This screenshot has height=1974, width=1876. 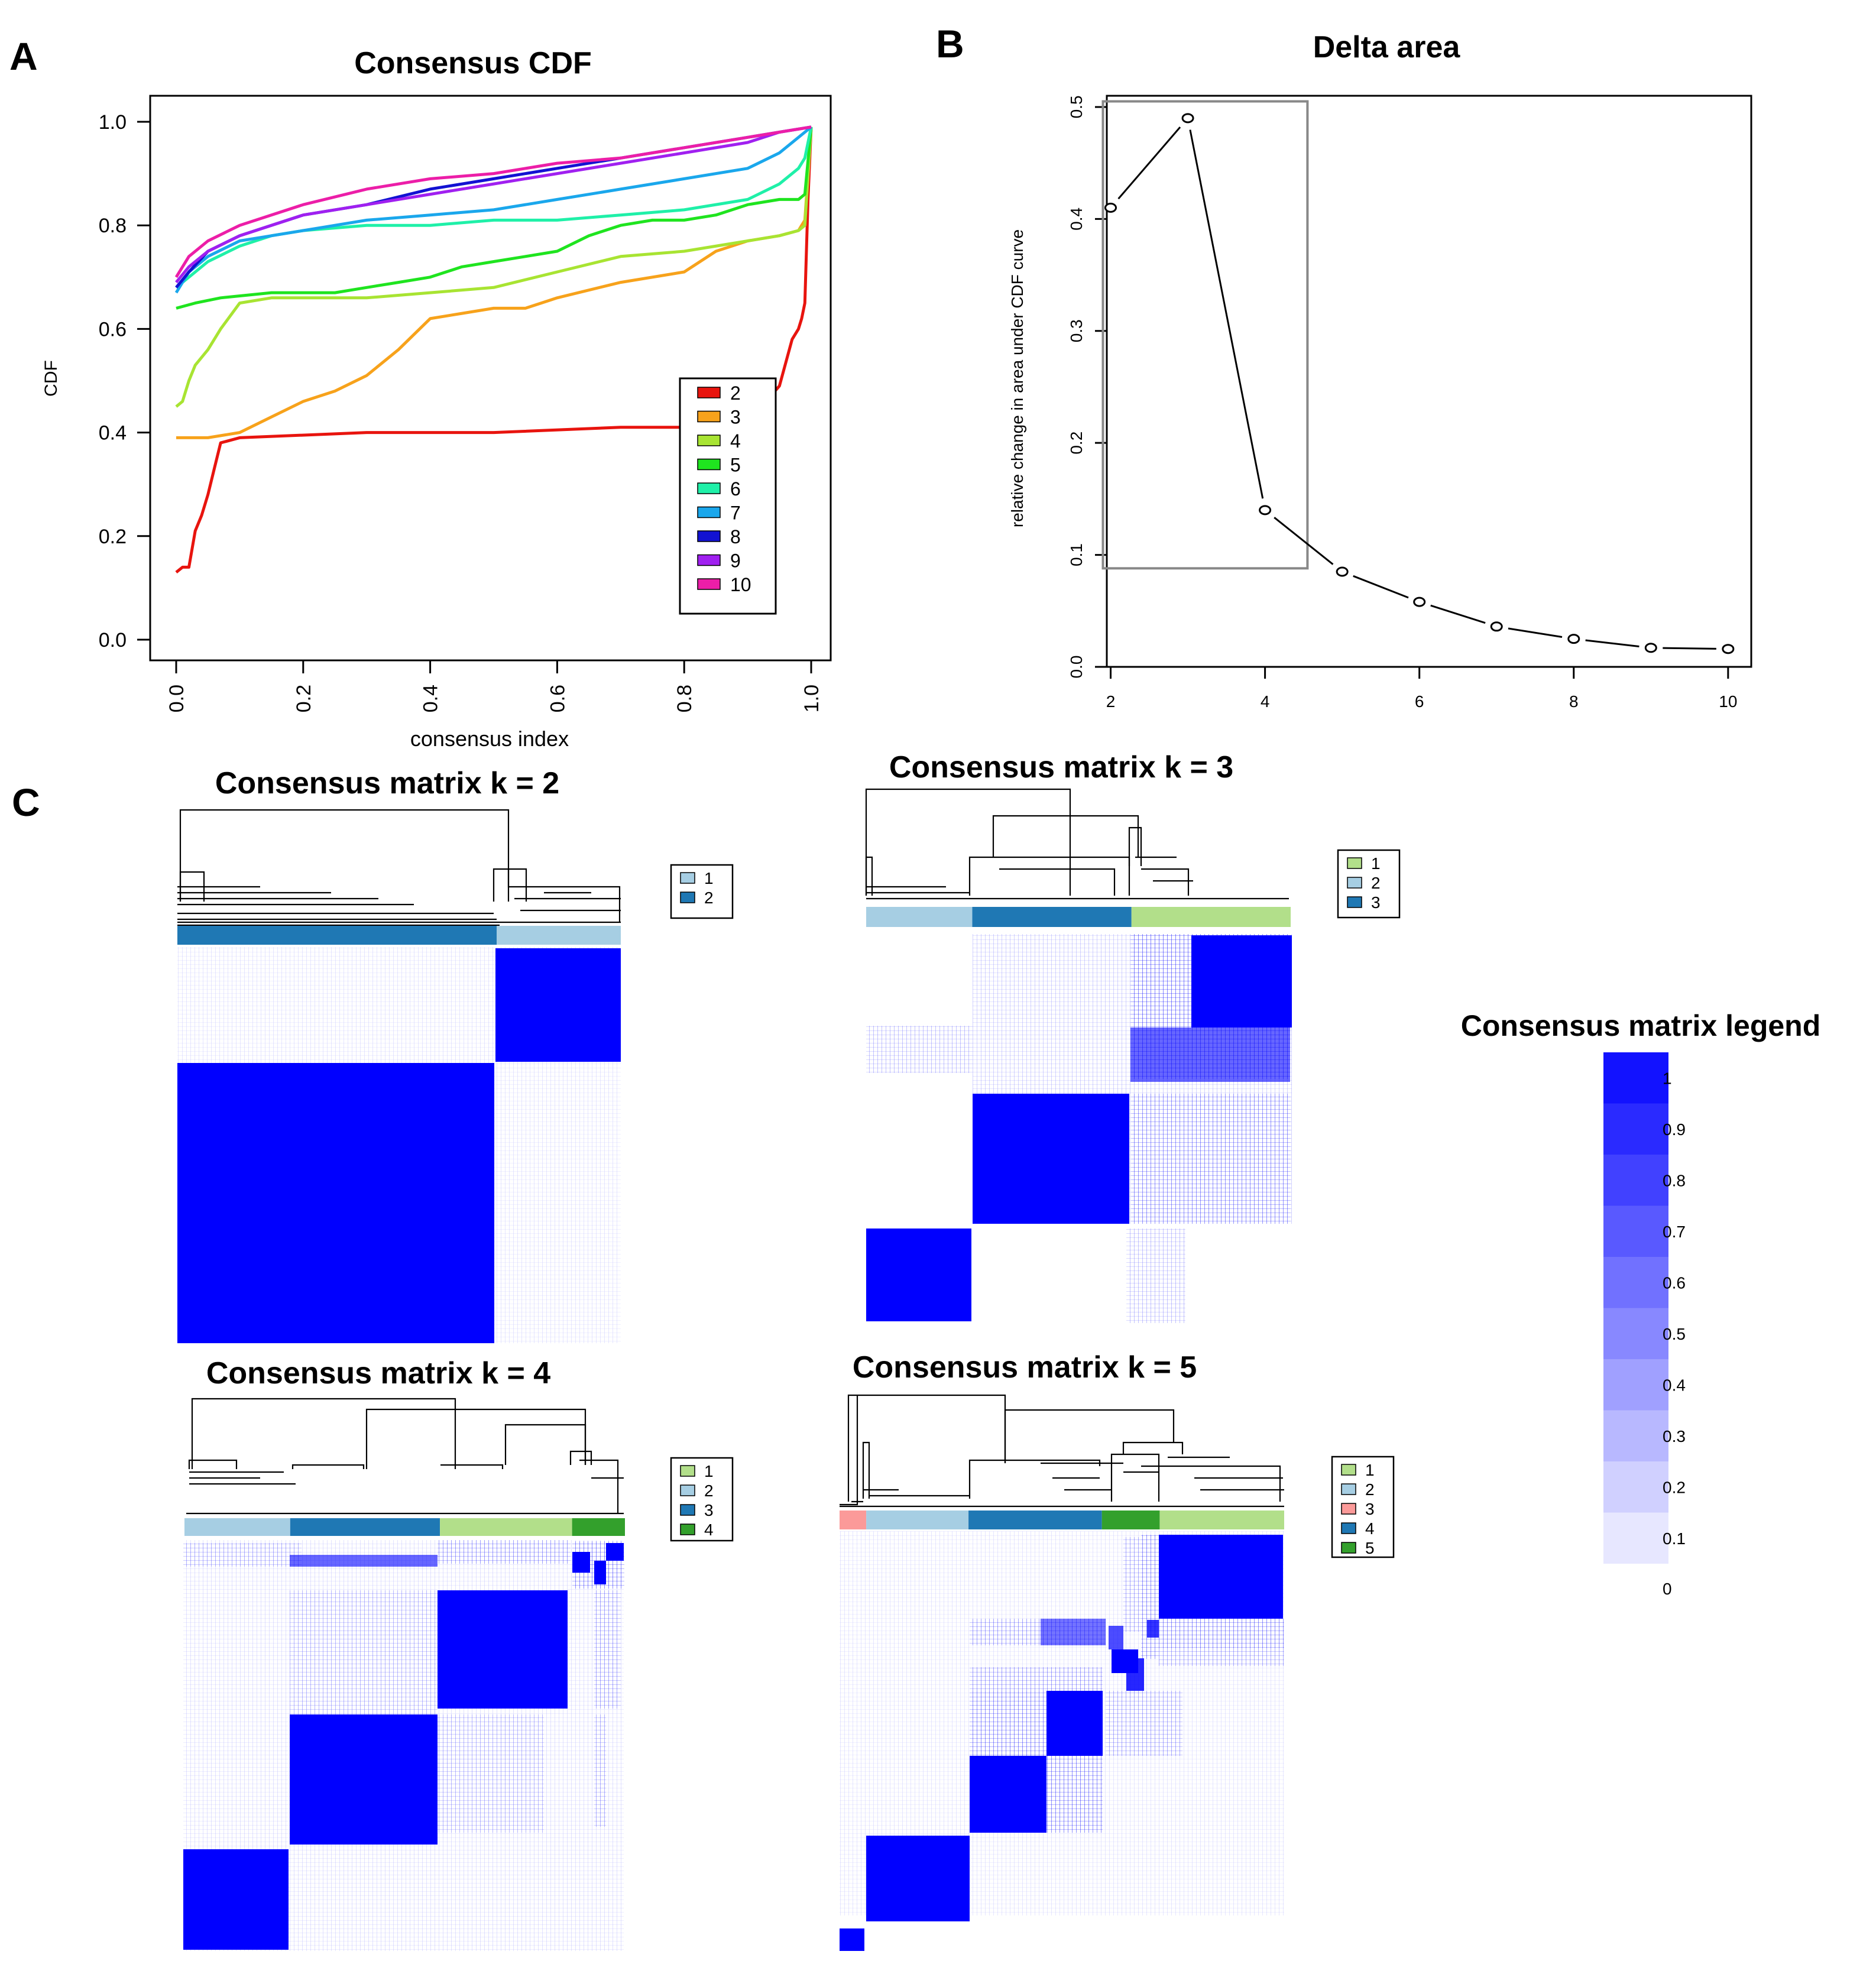 What do you see at coordinates (1348, 1509) in the screenshot?
I see `k5-legend-swatch` at bounding box center [1348, 1509].